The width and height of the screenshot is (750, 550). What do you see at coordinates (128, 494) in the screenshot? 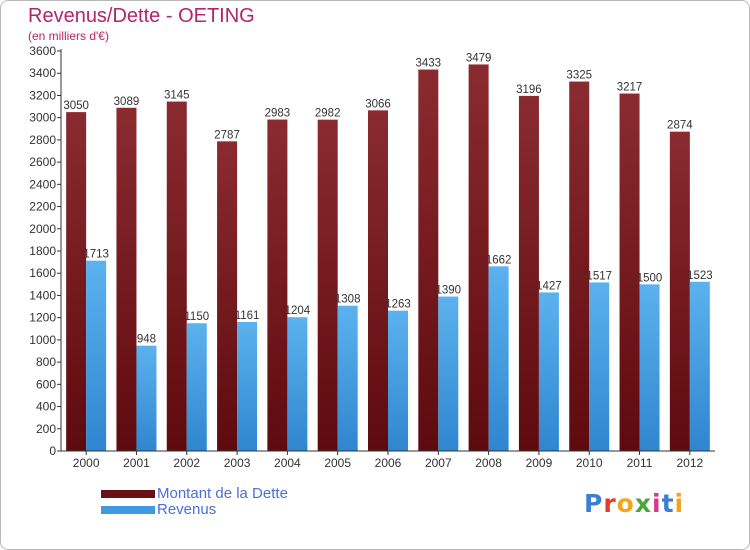
I see `legend-swatch-dette` at bounding box center [128, 494].